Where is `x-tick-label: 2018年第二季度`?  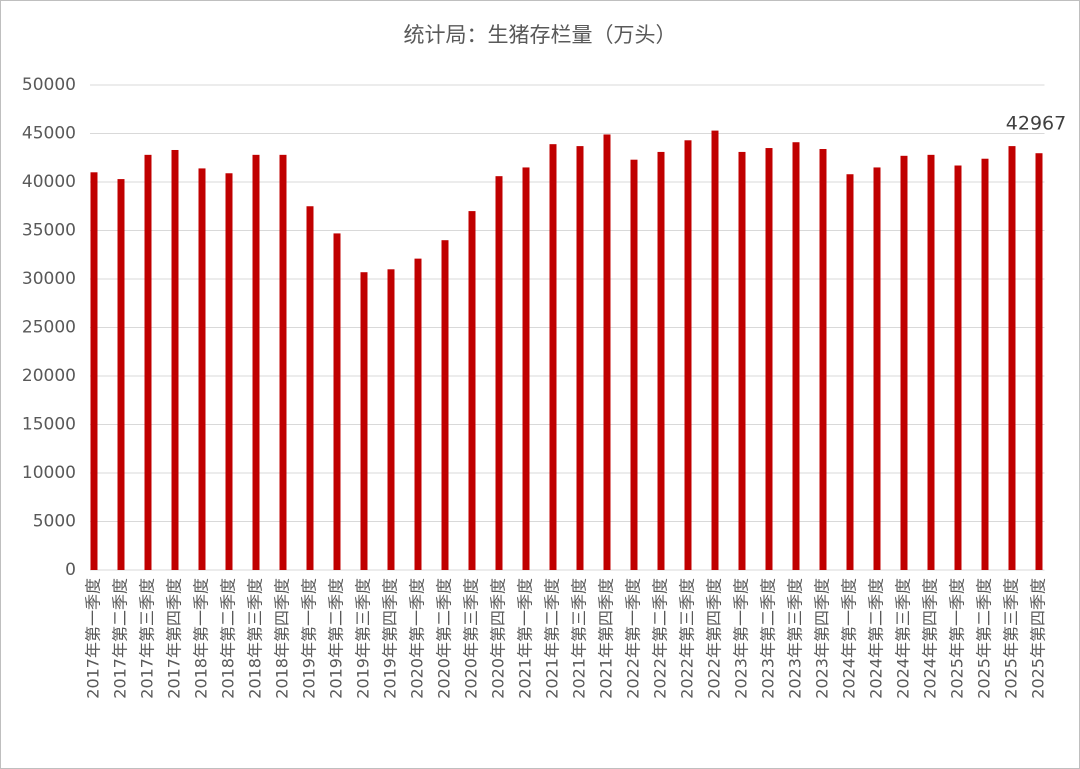 x-tick-label: 2018年第二季度 is located at coordinates (228, 638).